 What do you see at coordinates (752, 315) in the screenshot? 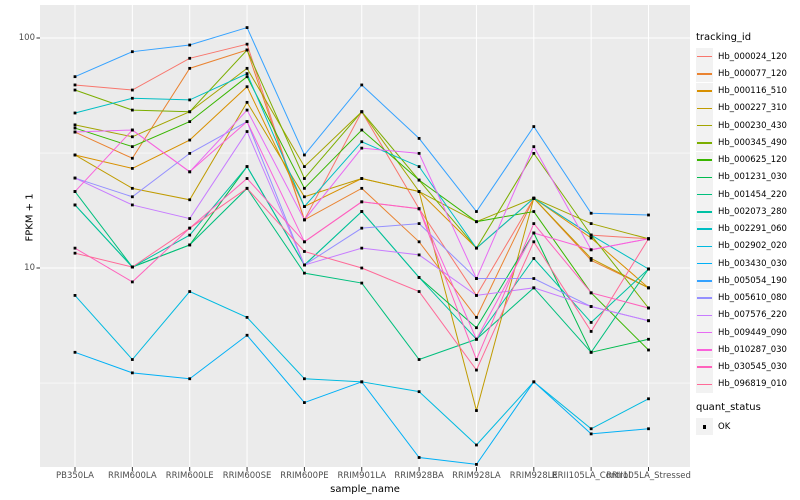
I see `legend-entry-label: Hb_007576_220` at bounding box center [752, 315].